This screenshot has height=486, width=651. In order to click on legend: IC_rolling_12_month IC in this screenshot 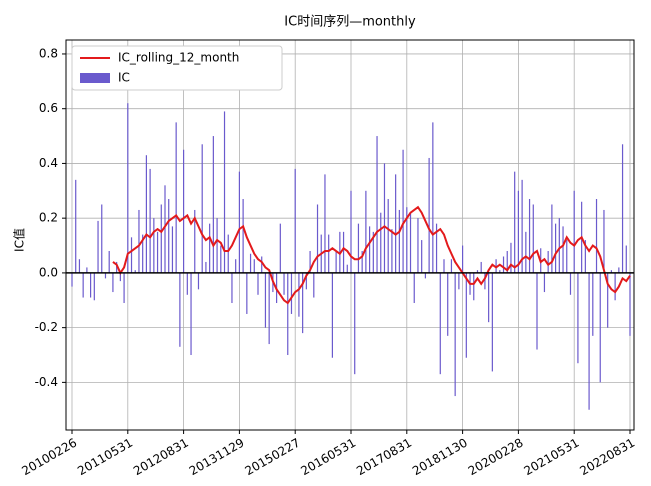, I will do `click(177, 68)`.